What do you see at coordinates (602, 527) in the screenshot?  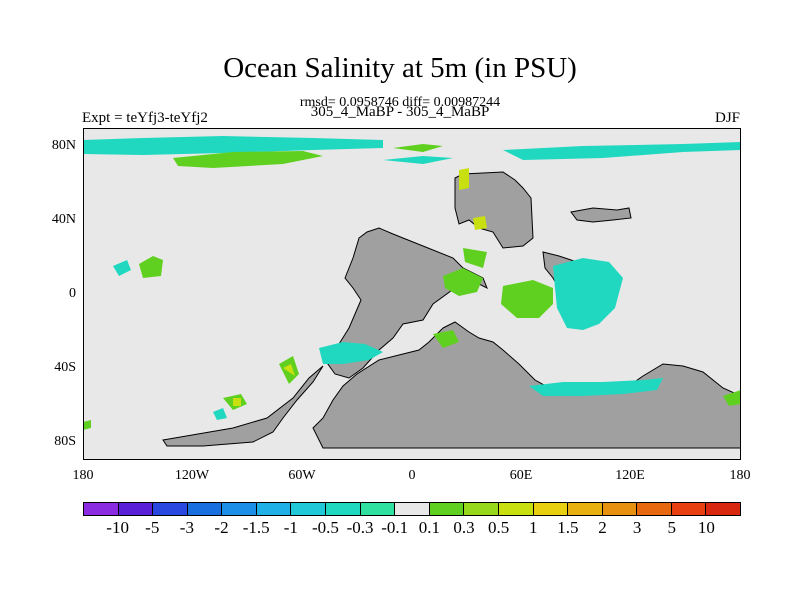 I see `colorbar-tick-label: 2` at bounding box center [602, 527].